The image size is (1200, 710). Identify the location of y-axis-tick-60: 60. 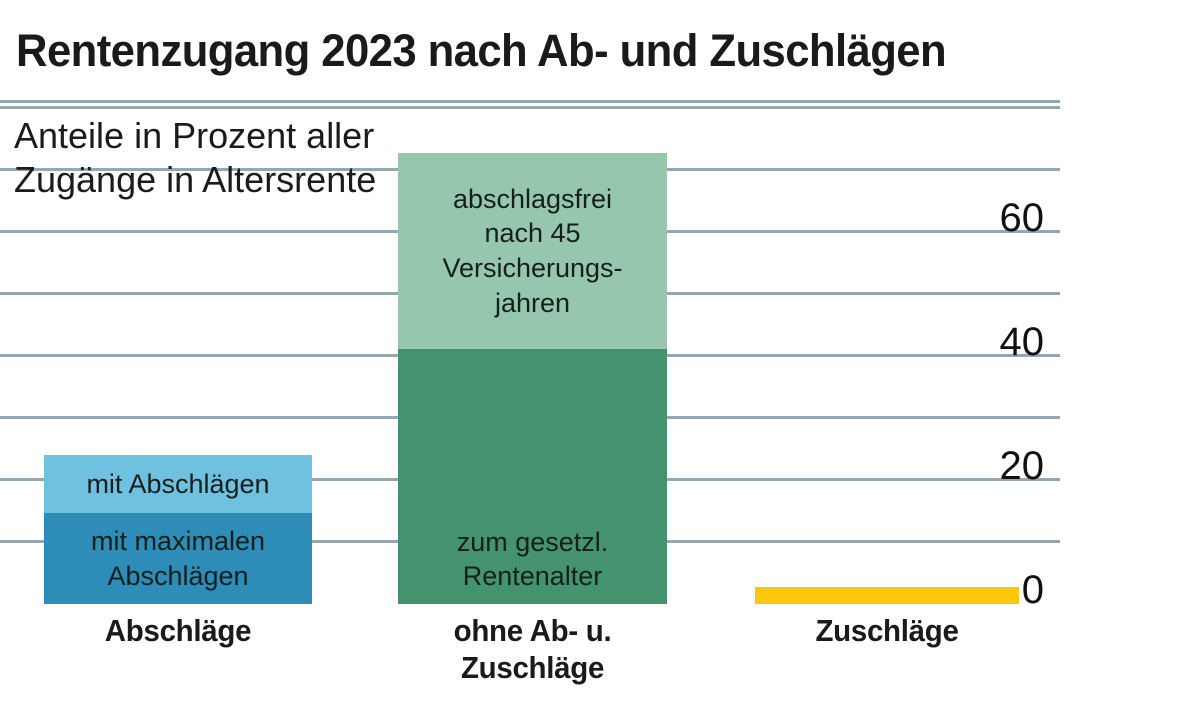
(1022, 218).